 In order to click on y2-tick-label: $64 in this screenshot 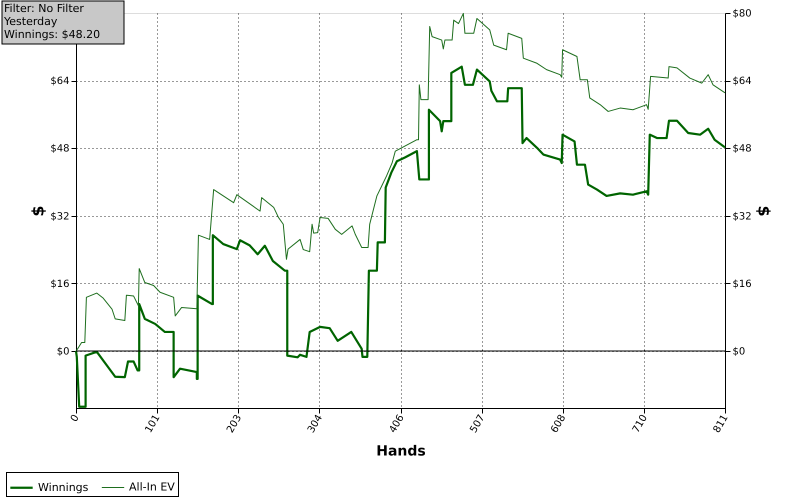, I will do `click(742, 82)`.